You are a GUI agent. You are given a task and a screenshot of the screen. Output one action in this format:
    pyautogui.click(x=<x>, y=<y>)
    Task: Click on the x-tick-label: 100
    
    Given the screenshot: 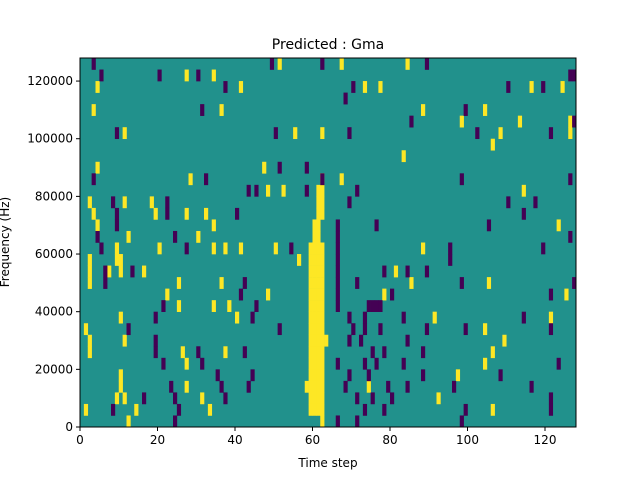 What is the action you would take?
    pyautogui.click(x=467, y=440)
    